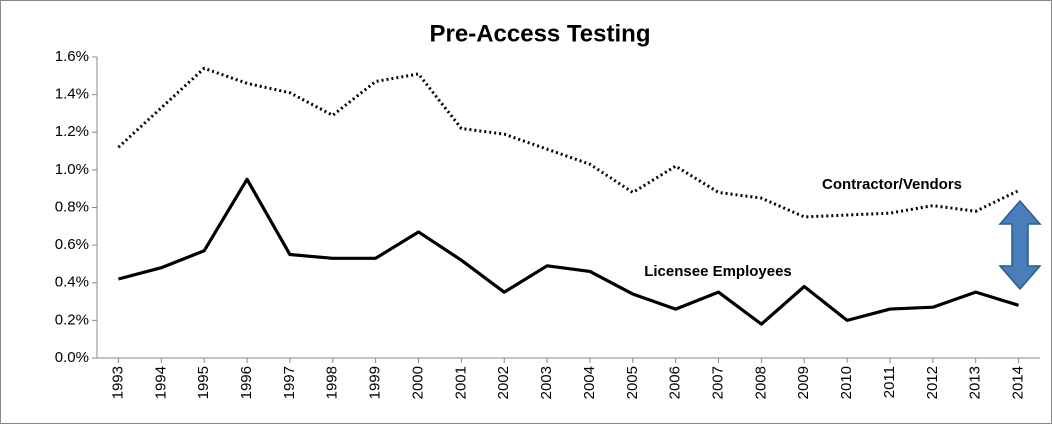 The image size is (1052, 424). I want to click on y-tick-label: 1.6%, so click(72, 56).